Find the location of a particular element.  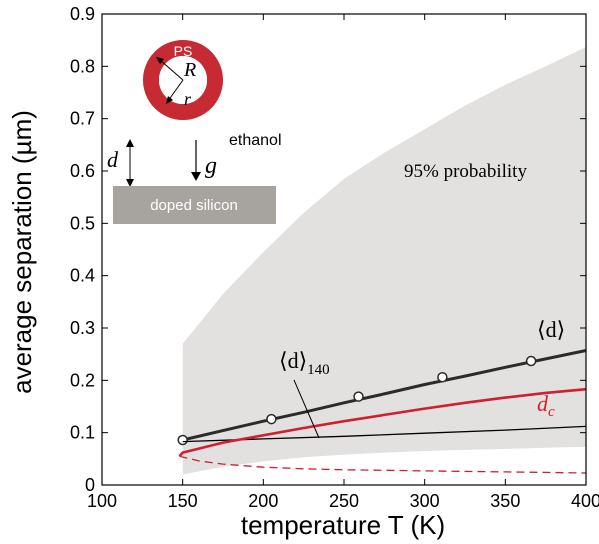

mean-separation-line is located at coordinates (384, 395).